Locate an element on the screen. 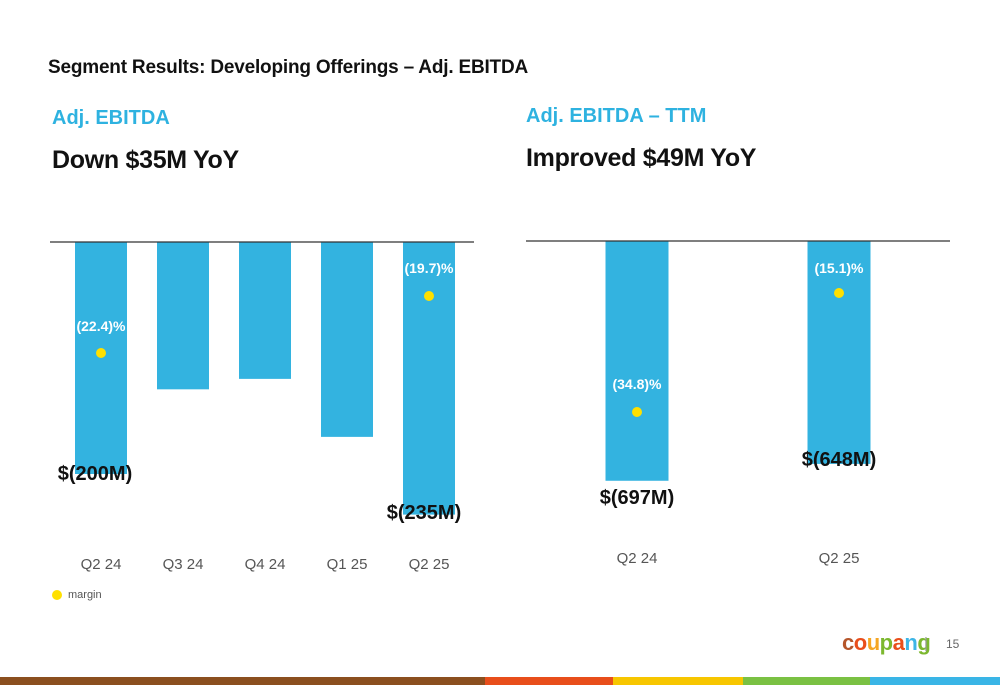  logo-letter: c is located at coordinates (848, 642).